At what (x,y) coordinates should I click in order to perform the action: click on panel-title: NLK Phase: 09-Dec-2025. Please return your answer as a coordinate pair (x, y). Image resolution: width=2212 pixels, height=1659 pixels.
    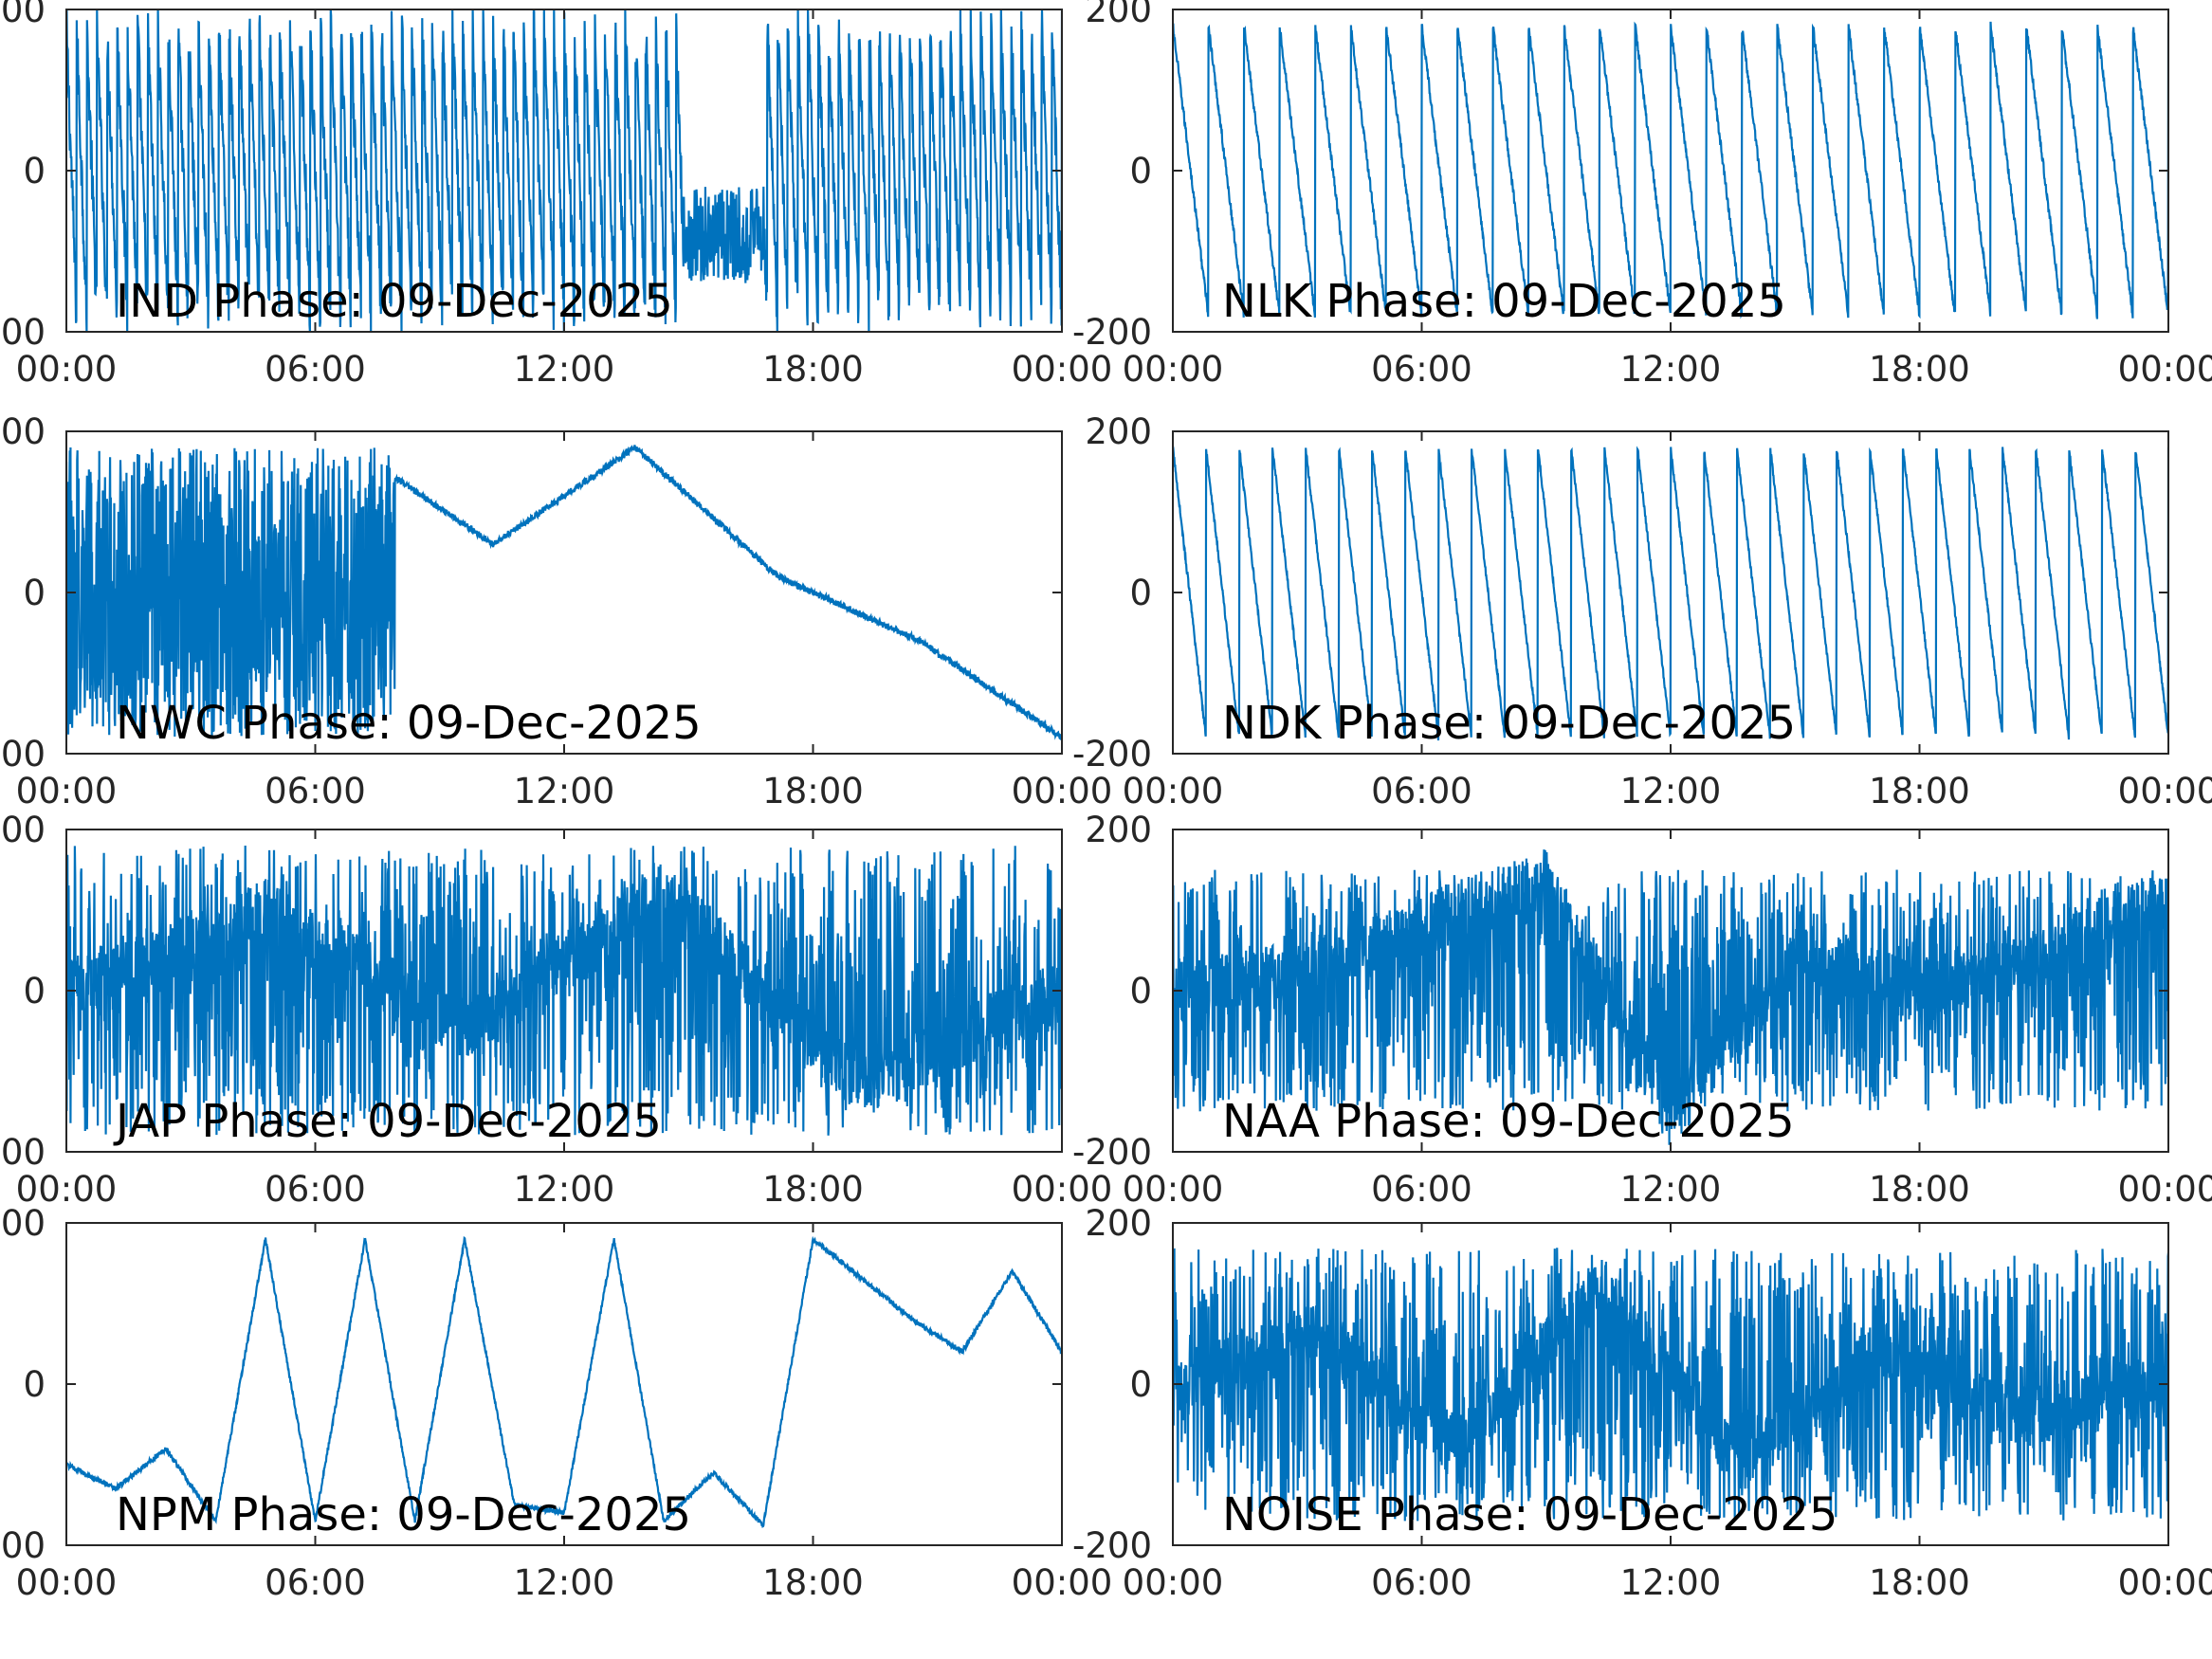
    Looking at the image, I should click on (1504, 301).